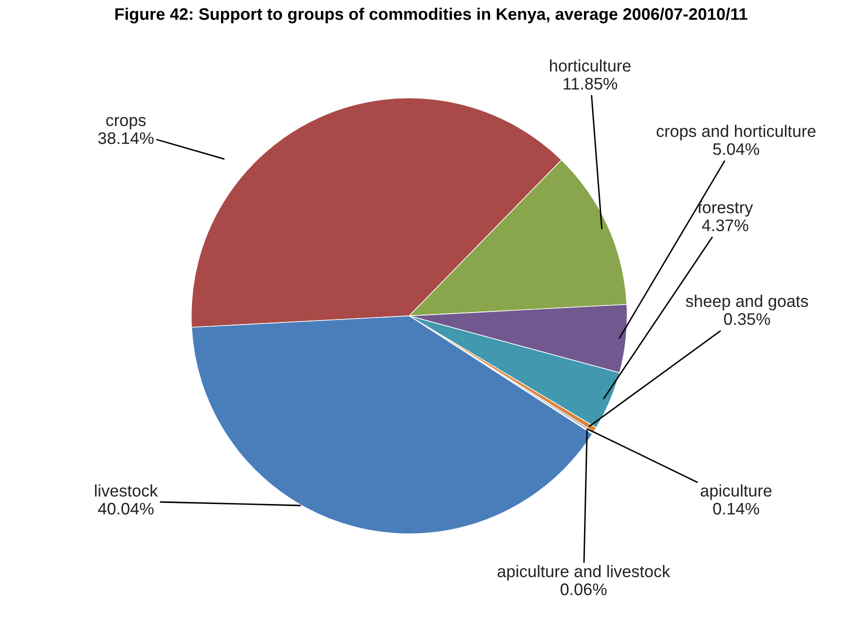 The width and height of the screenshot is (862, 621). I want to click on slice-label: apiculture, so click(736, 492).